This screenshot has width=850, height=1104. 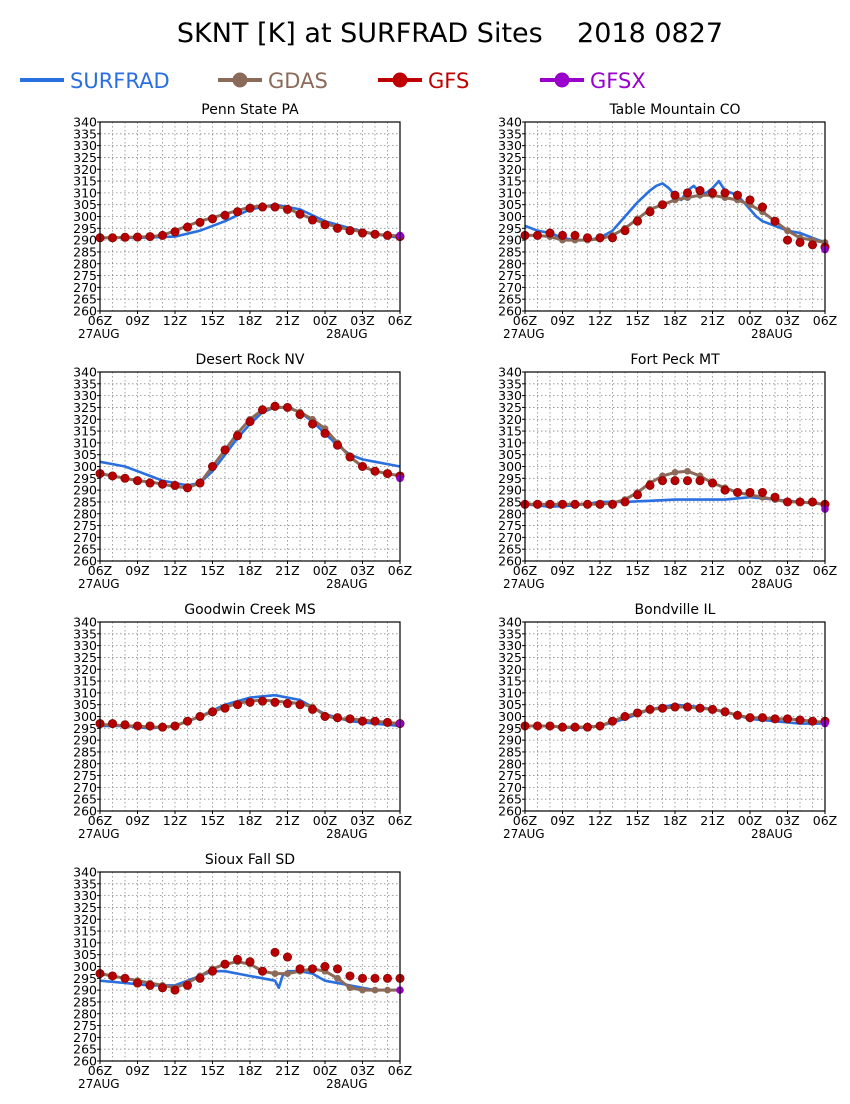 I want to click on legend: SURFRAD GDAS GFS GFSX, so click(x=333, y=81).